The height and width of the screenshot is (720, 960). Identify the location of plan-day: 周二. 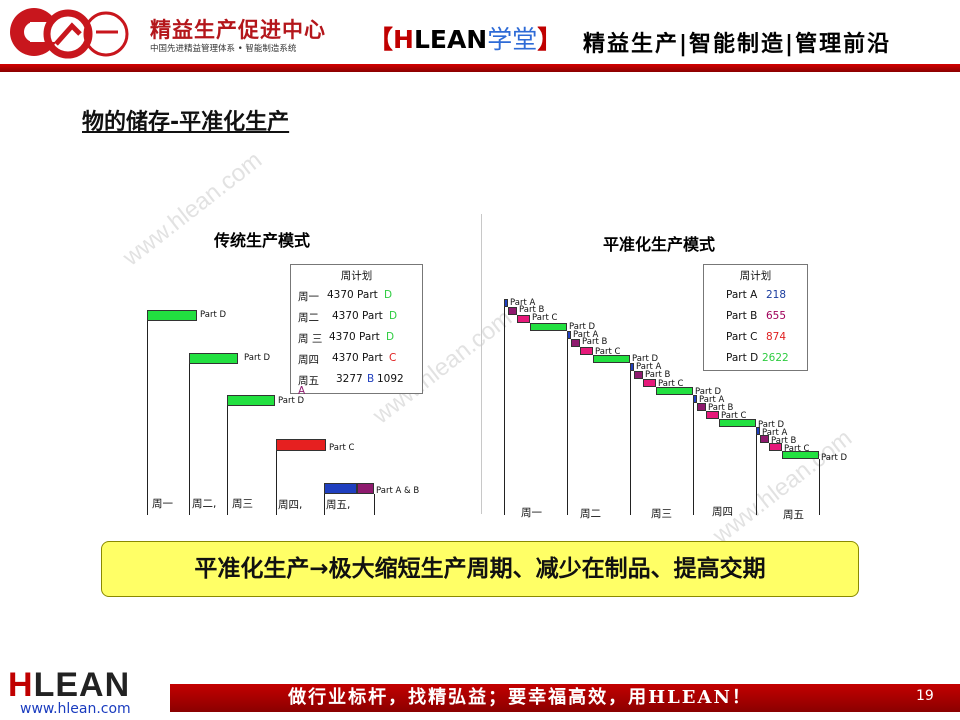
(308, 318).